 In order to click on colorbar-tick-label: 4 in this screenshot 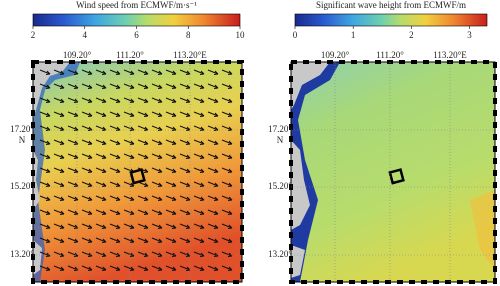, I will do `click(85, 35)`.